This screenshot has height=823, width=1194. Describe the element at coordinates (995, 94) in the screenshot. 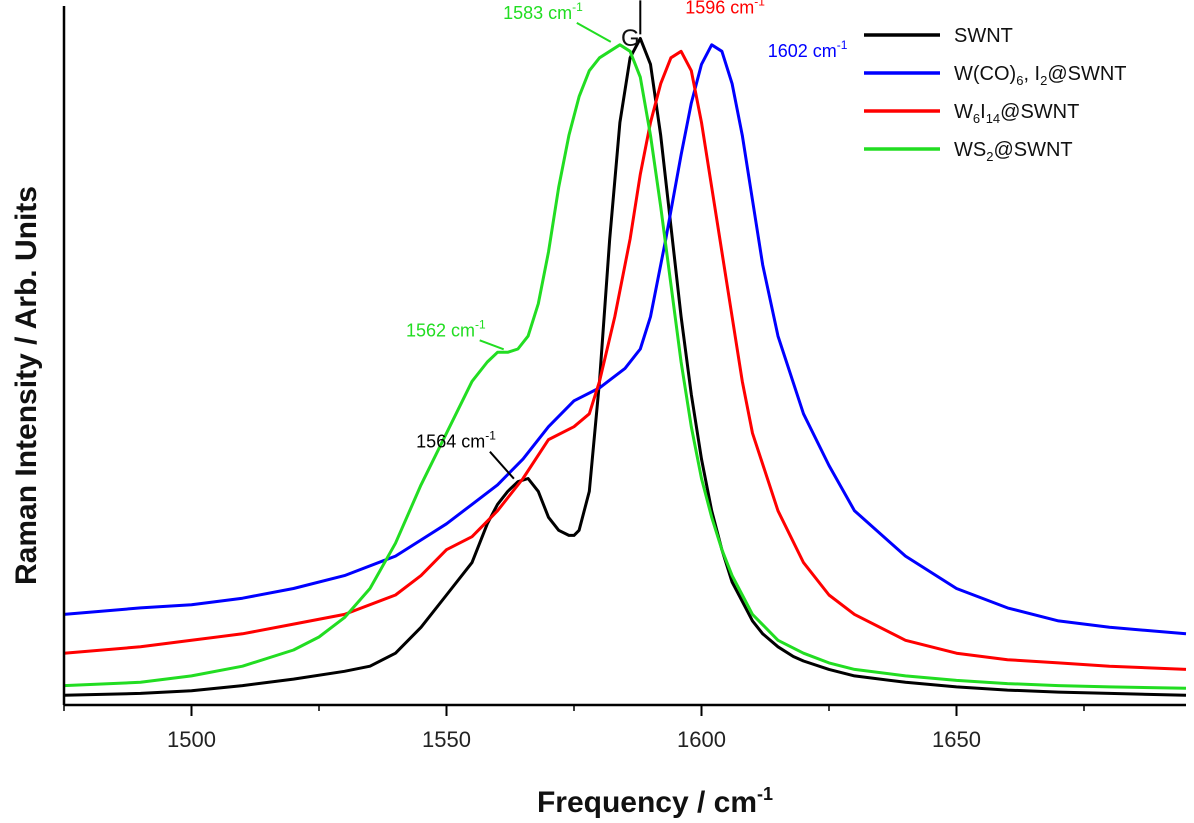

I see `legend: SWNT W(CO)6, I2@SWNT W6I14@SWNT WS2@SWNT` at that location.